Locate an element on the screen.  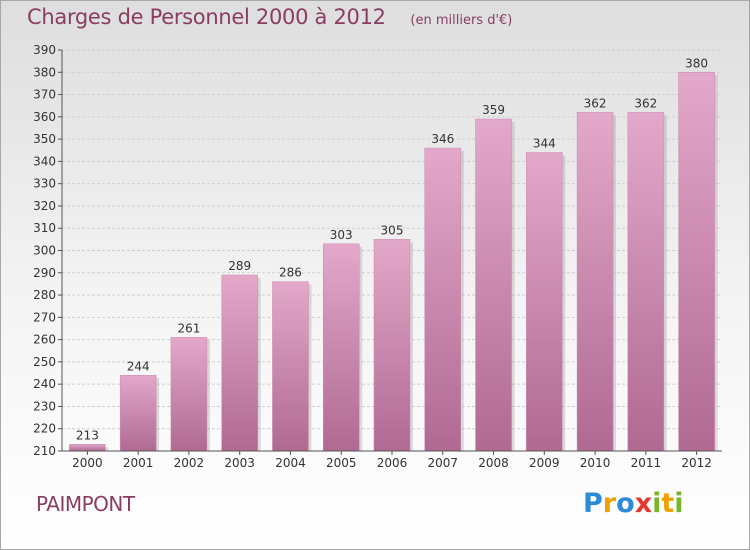
x-tick-label: 2008 is located at coordinates (493, 463).